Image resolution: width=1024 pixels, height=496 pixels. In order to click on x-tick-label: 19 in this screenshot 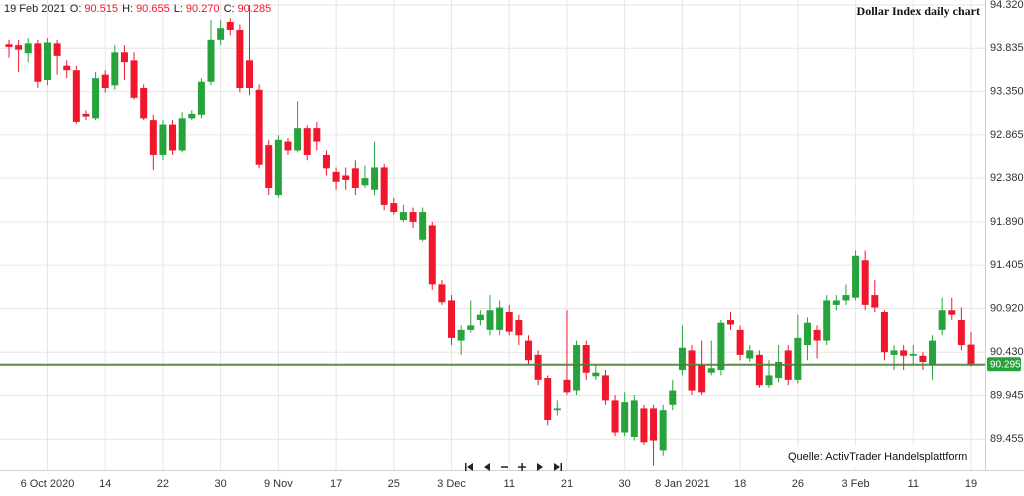, I will do `click(971, 484)`.